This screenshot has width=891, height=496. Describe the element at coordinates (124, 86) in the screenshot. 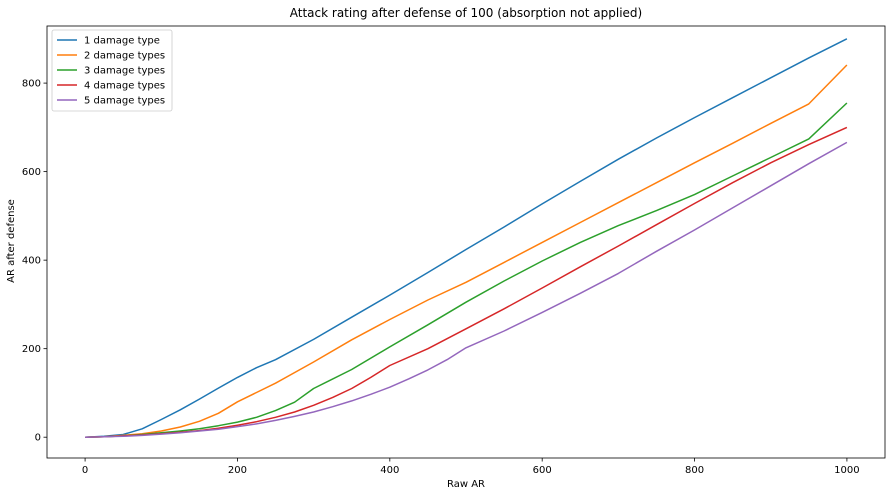

I see `legend-label-4: 4 damage types` at that location.